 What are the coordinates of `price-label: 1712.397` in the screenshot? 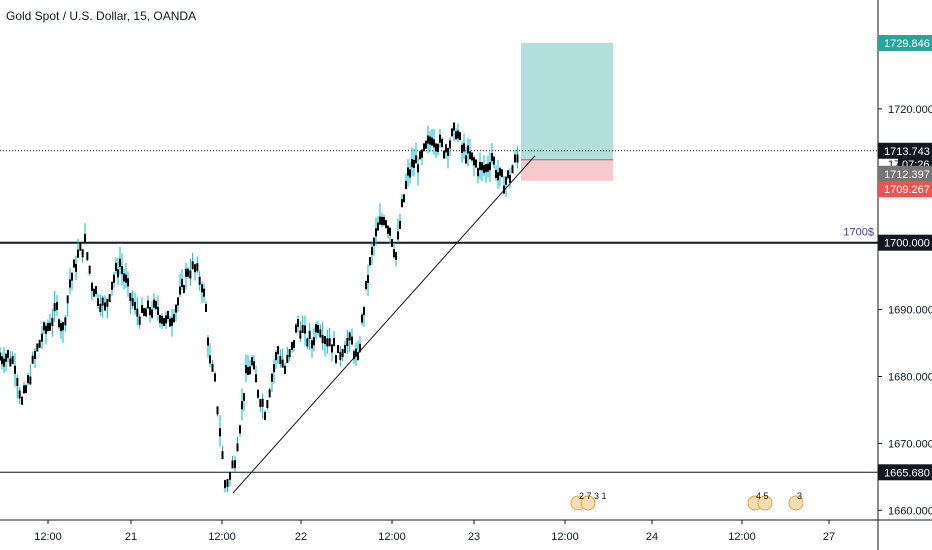 It's located at (907, 175).